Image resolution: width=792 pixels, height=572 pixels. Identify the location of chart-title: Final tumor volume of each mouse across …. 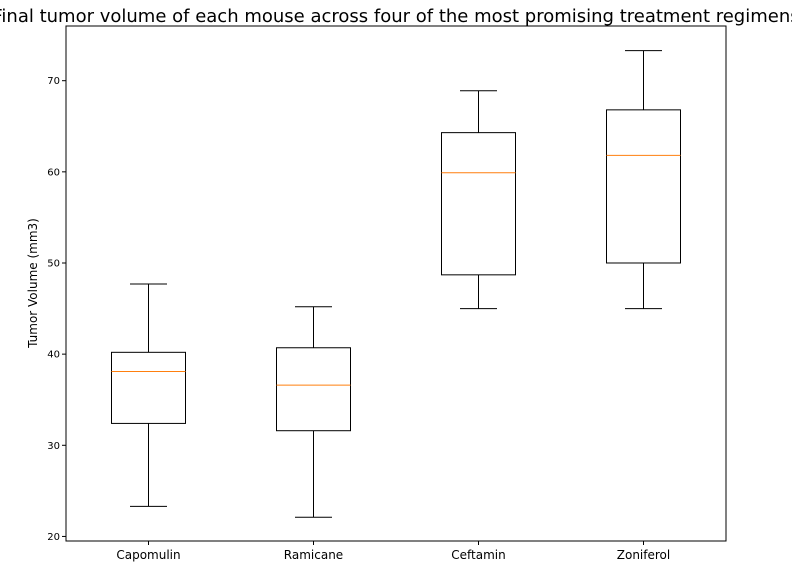
(396, 16).